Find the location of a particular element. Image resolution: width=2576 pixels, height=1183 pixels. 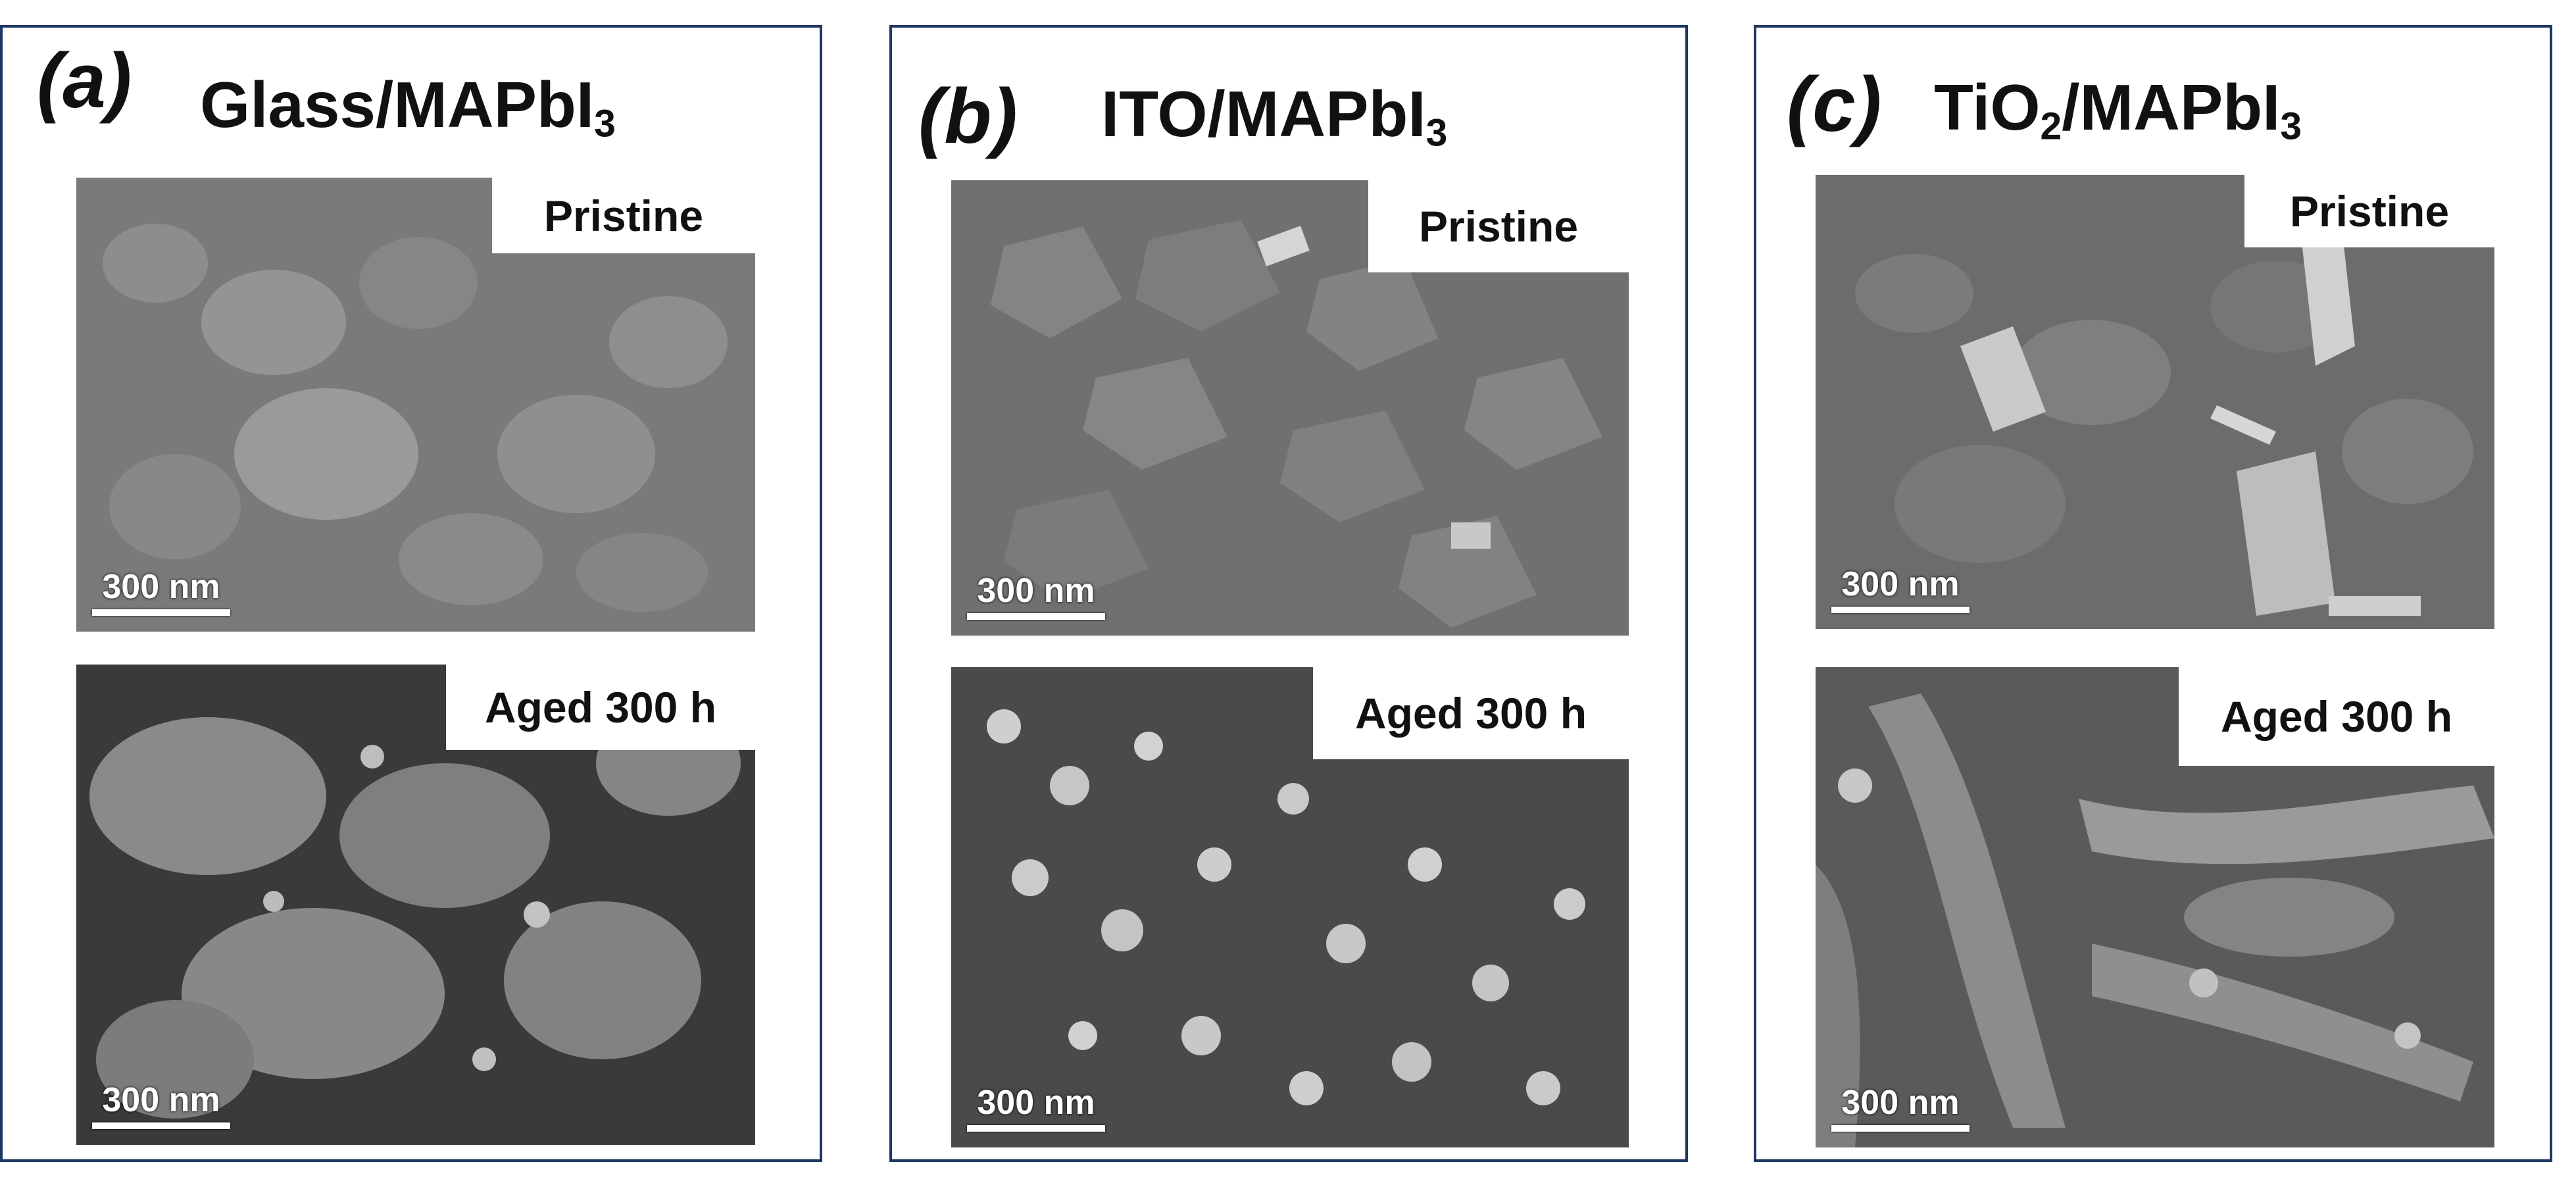

panel-letter: (b) is located at coordinates (968, 116).